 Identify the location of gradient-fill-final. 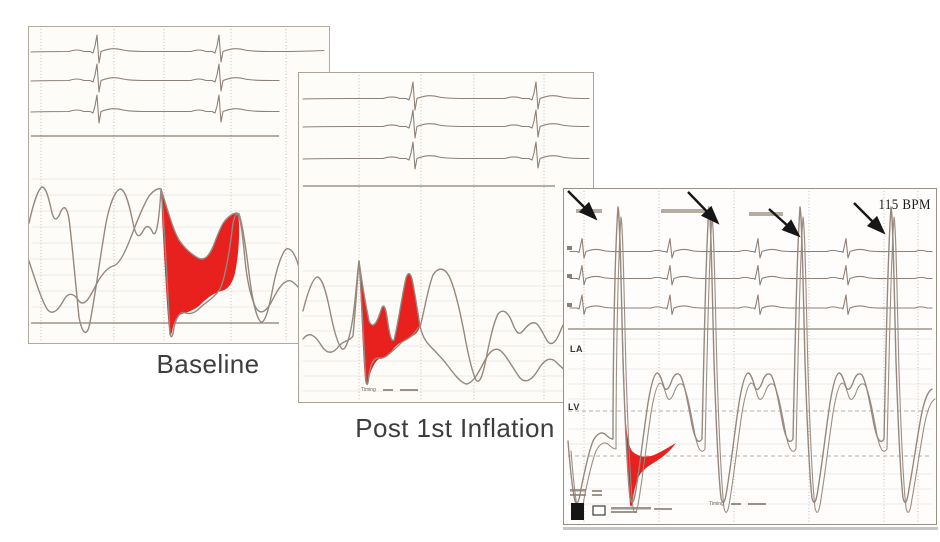
(648, 390).